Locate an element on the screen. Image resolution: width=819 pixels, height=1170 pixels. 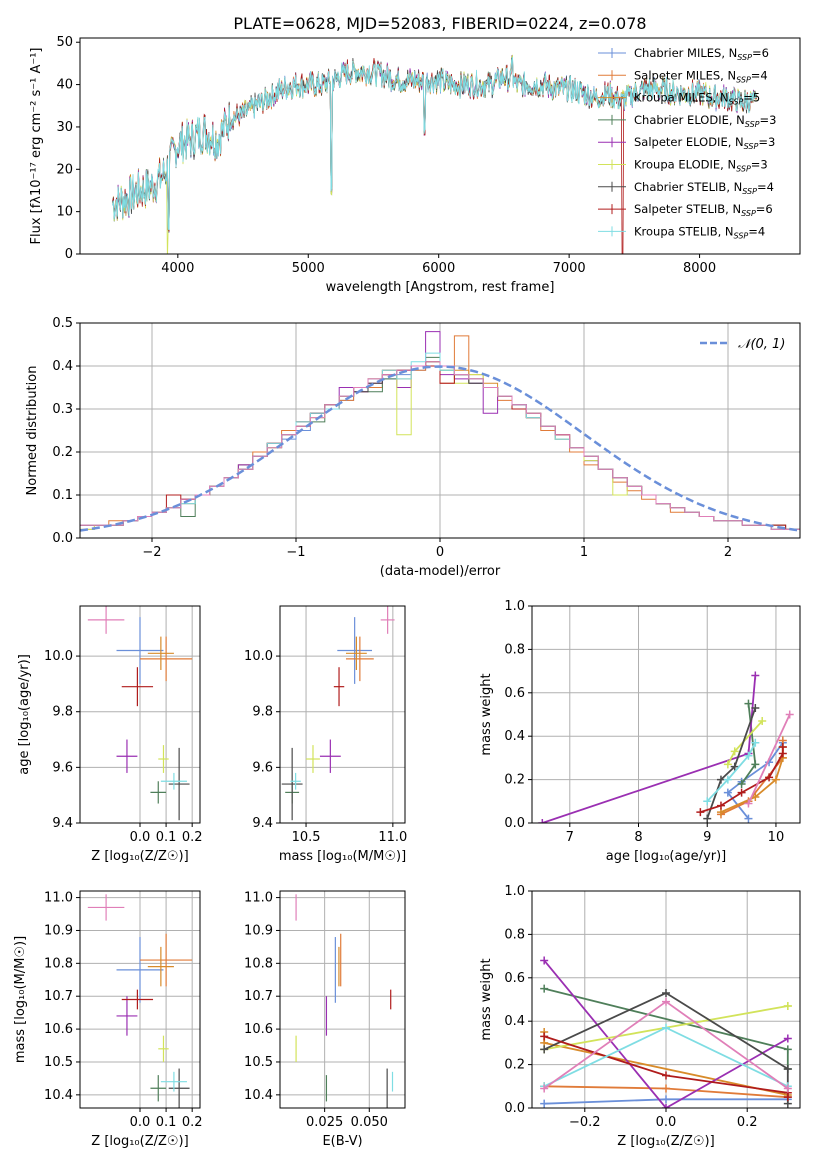
legend-label: Kroupa MILES, NSSP=5 is located at coordinates (697, 99).